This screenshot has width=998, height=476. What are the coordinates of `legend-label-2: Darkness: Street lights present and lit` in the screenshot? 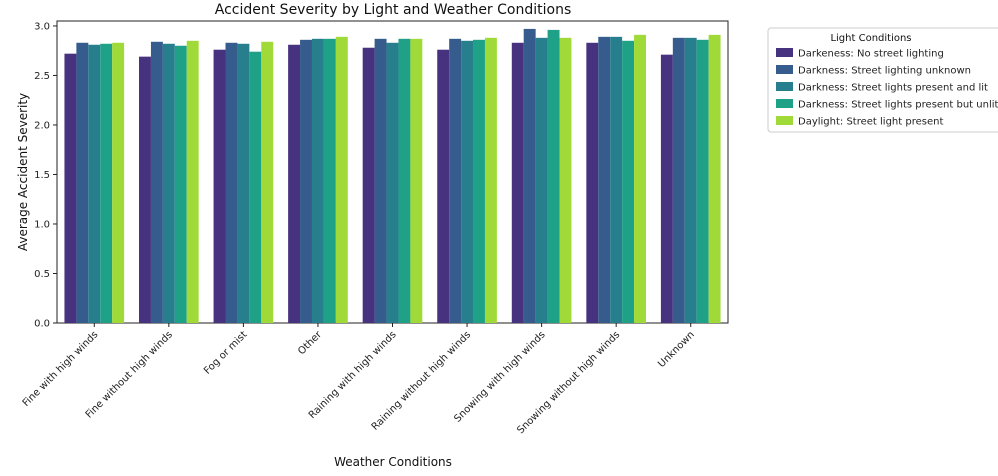 It's located at (893, 88).